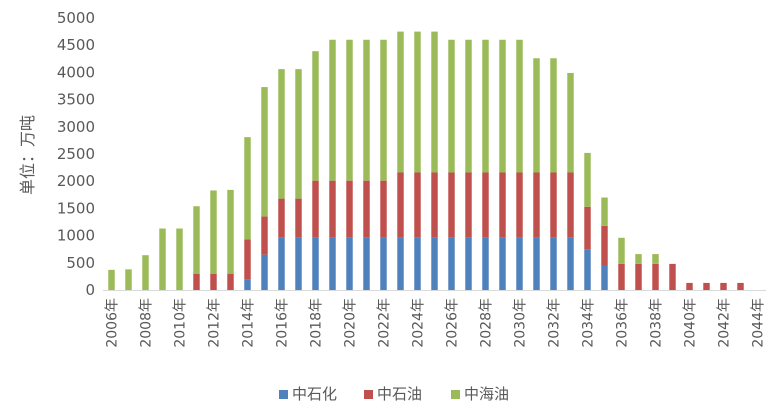 This screenshot has height=415, width=772. Describe the element at coordinates (76, 127) in the screenshot. I see `y-tick-label: 3000` at that location.